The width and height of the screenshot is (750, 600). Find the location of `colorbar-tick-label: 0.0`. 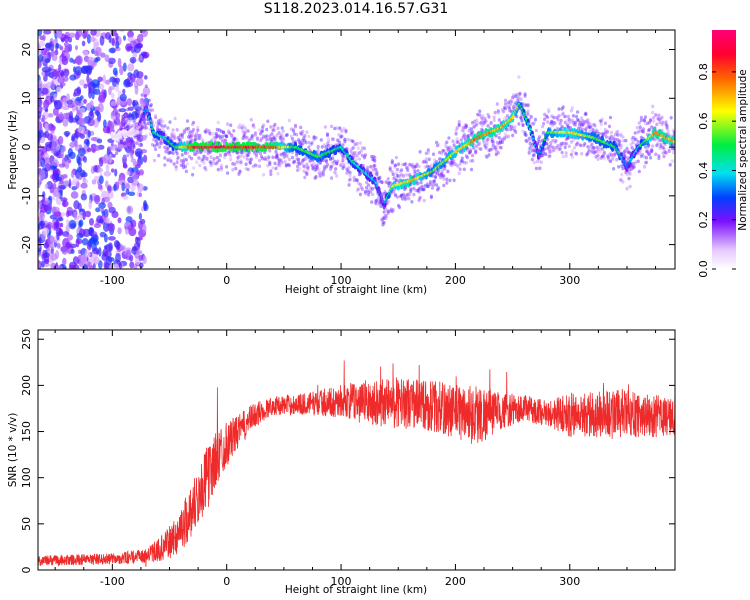

colorbar-tick-label: 0.0 is located at coordinates (703, 269).